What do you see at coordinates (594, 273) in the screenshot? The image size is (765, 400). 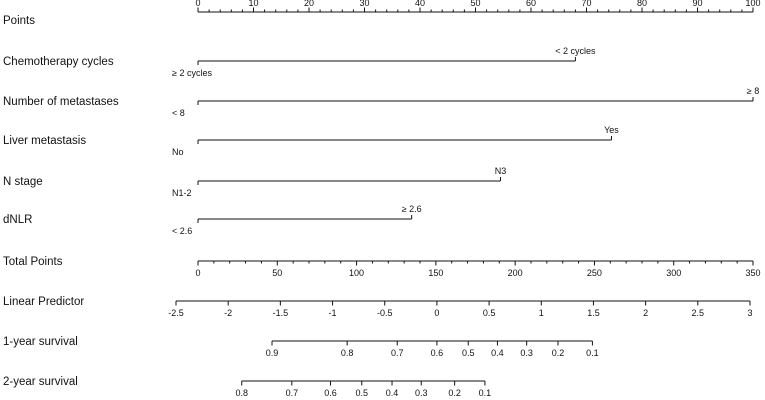 I see `total-points-tick-label: 250` at bounding box center [594, 273].